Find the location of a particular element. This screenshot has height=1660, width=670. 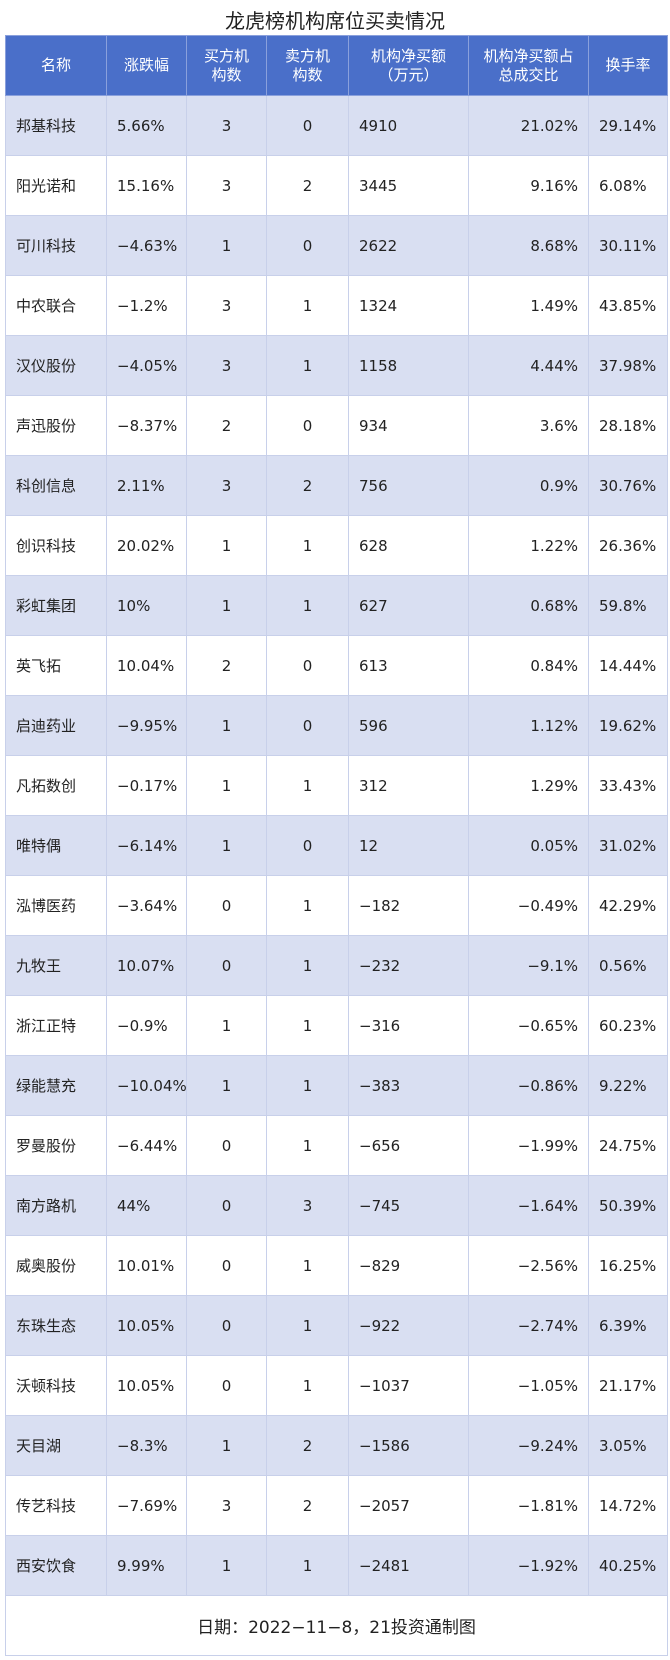

footer-note: 日期：2022−11−8，21投资通制图 is located at coordinates (336, 1625).